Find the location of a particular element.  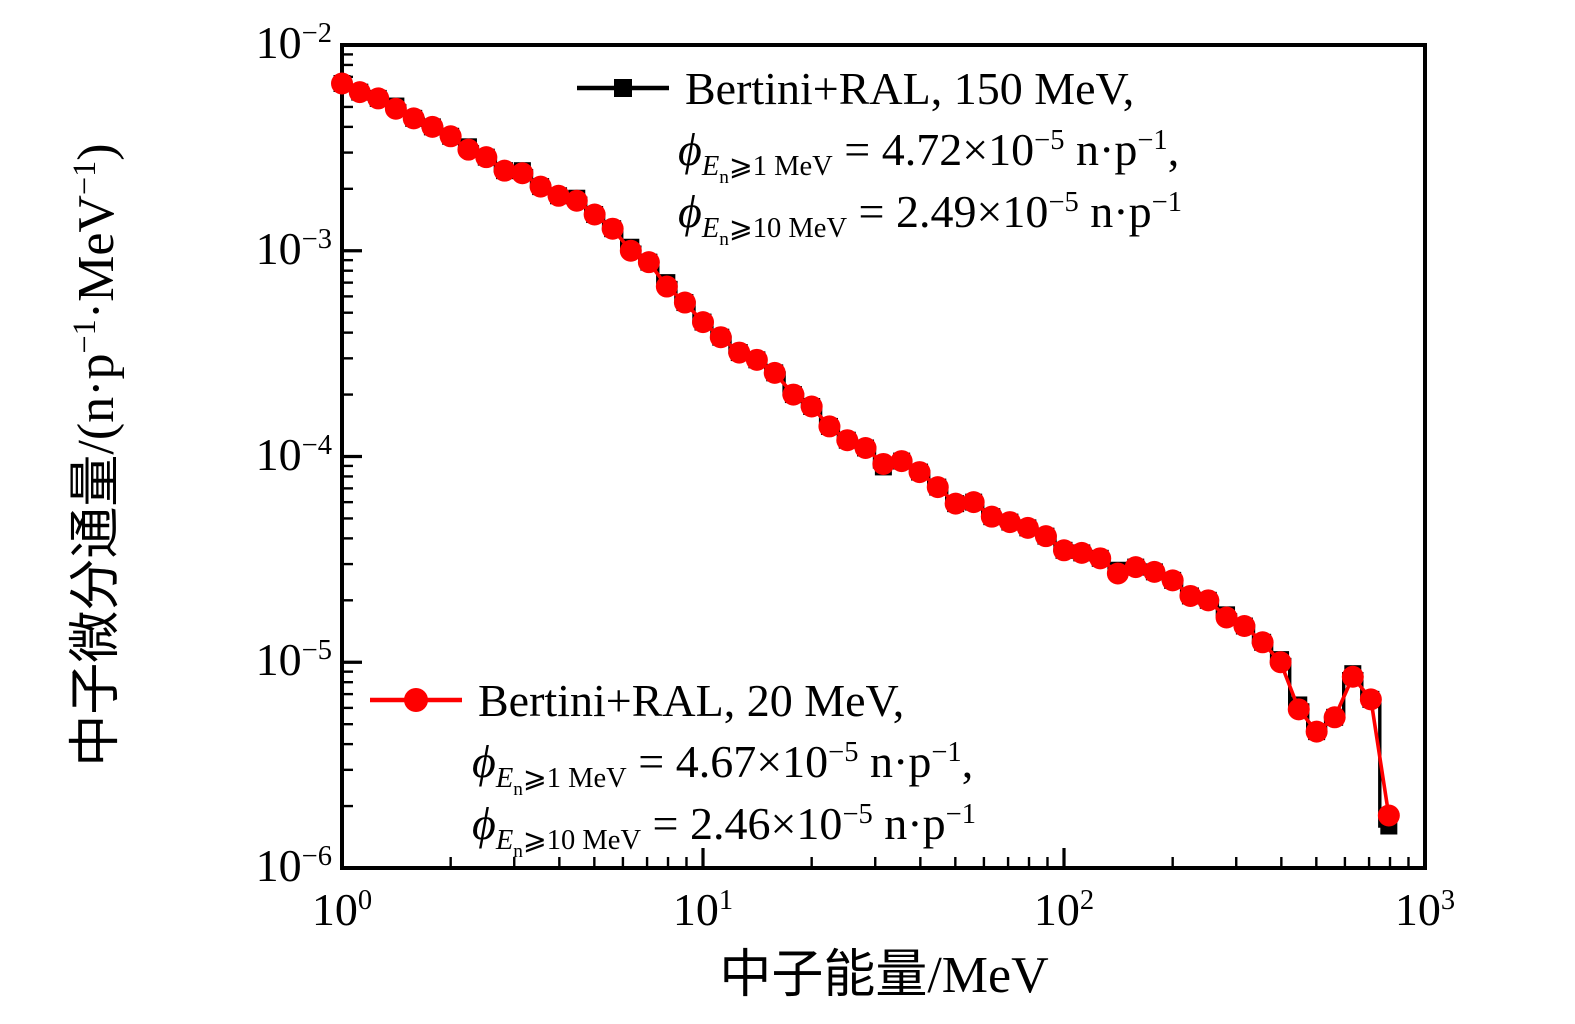

y-tick-label: 10−3 is located at coordinates (252, 252).